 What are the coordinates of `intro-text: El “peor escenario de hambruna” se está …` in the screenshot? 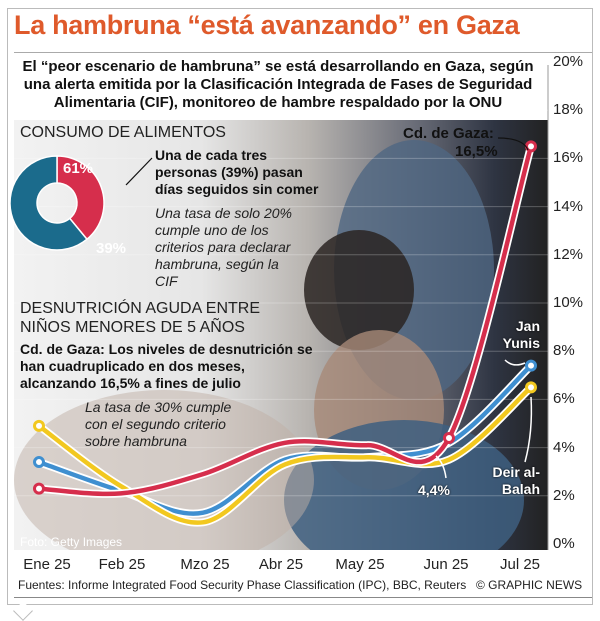 It's located at (278, 84).